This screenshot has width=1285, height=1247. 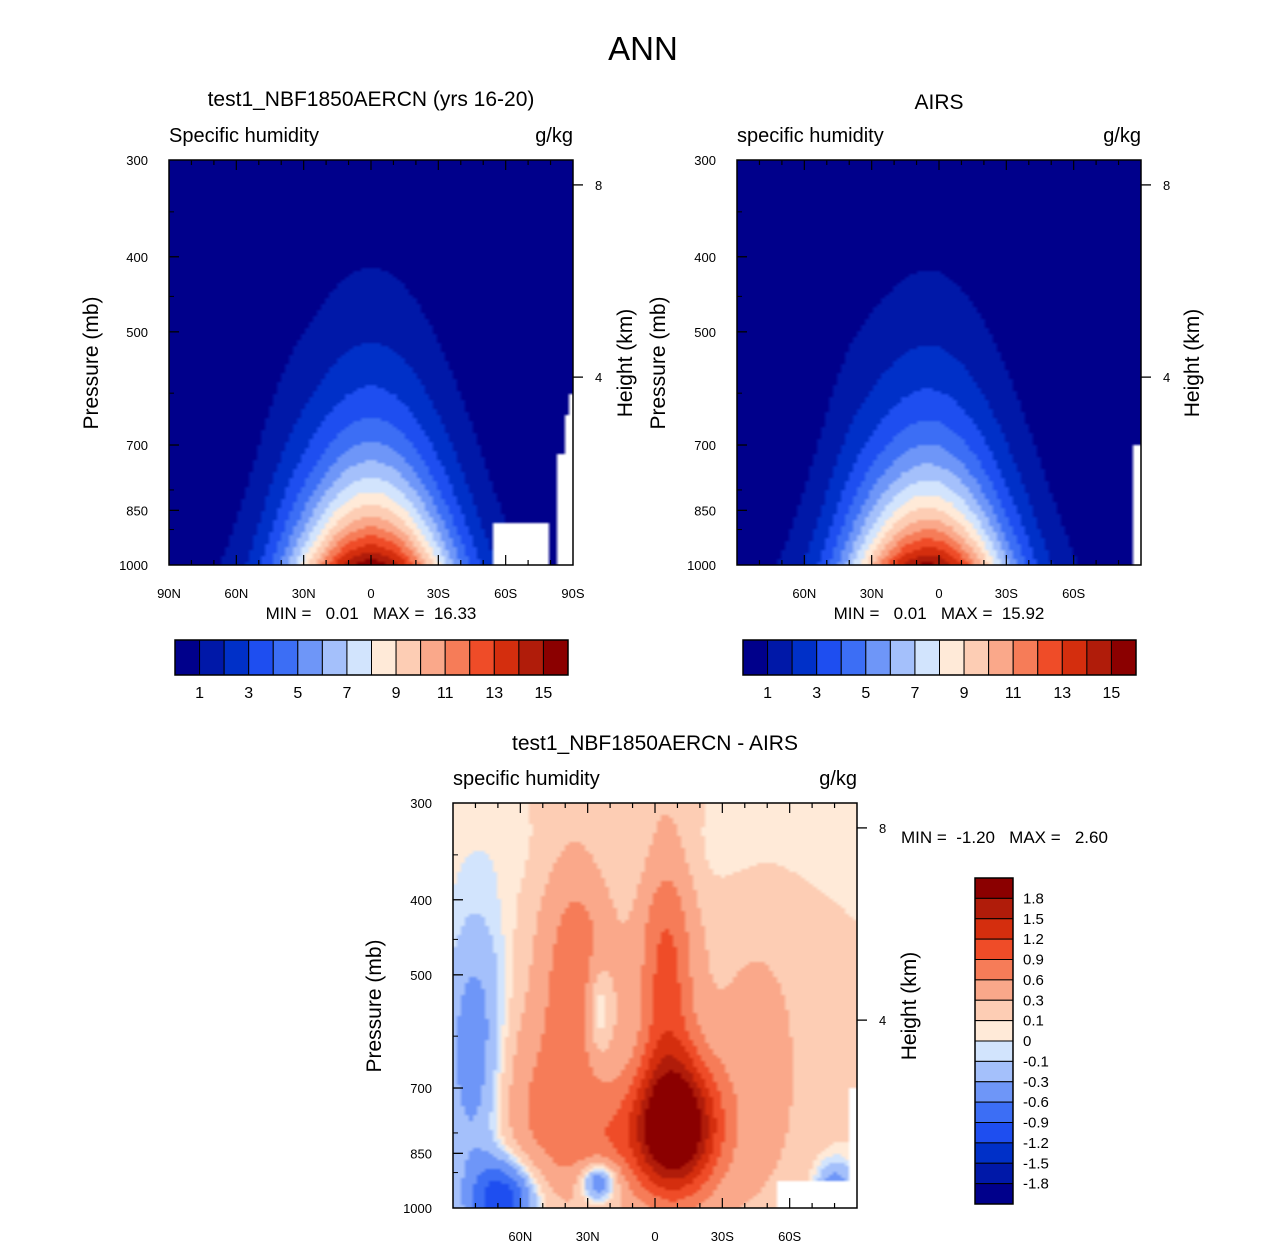 What do you see at coordinates (244, 136) in the screenshot?
I see `variable-label-model: Specific humidity` at bounding box center [244, 136].